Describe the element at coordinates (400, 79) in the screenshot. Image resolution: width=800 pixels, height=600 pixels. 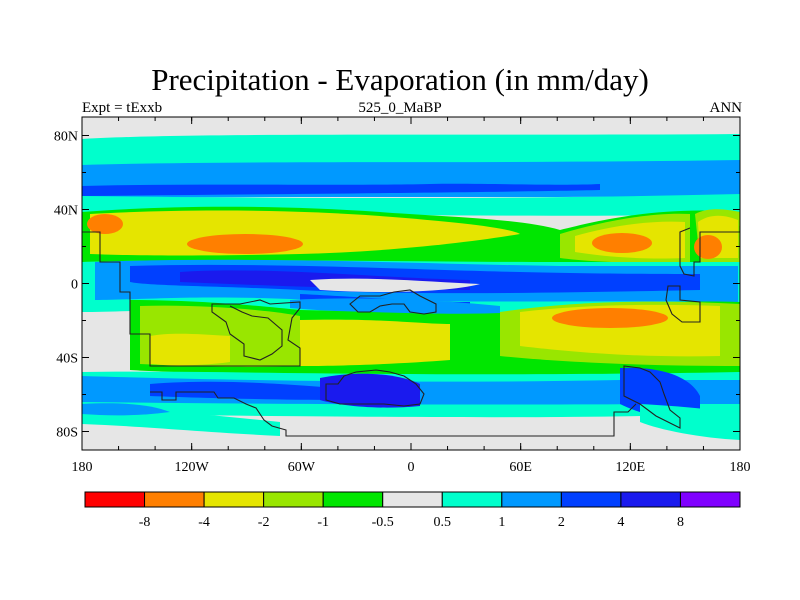
I see `plot-title: Precipitation - Evaporation (in mm/day)` at that location.